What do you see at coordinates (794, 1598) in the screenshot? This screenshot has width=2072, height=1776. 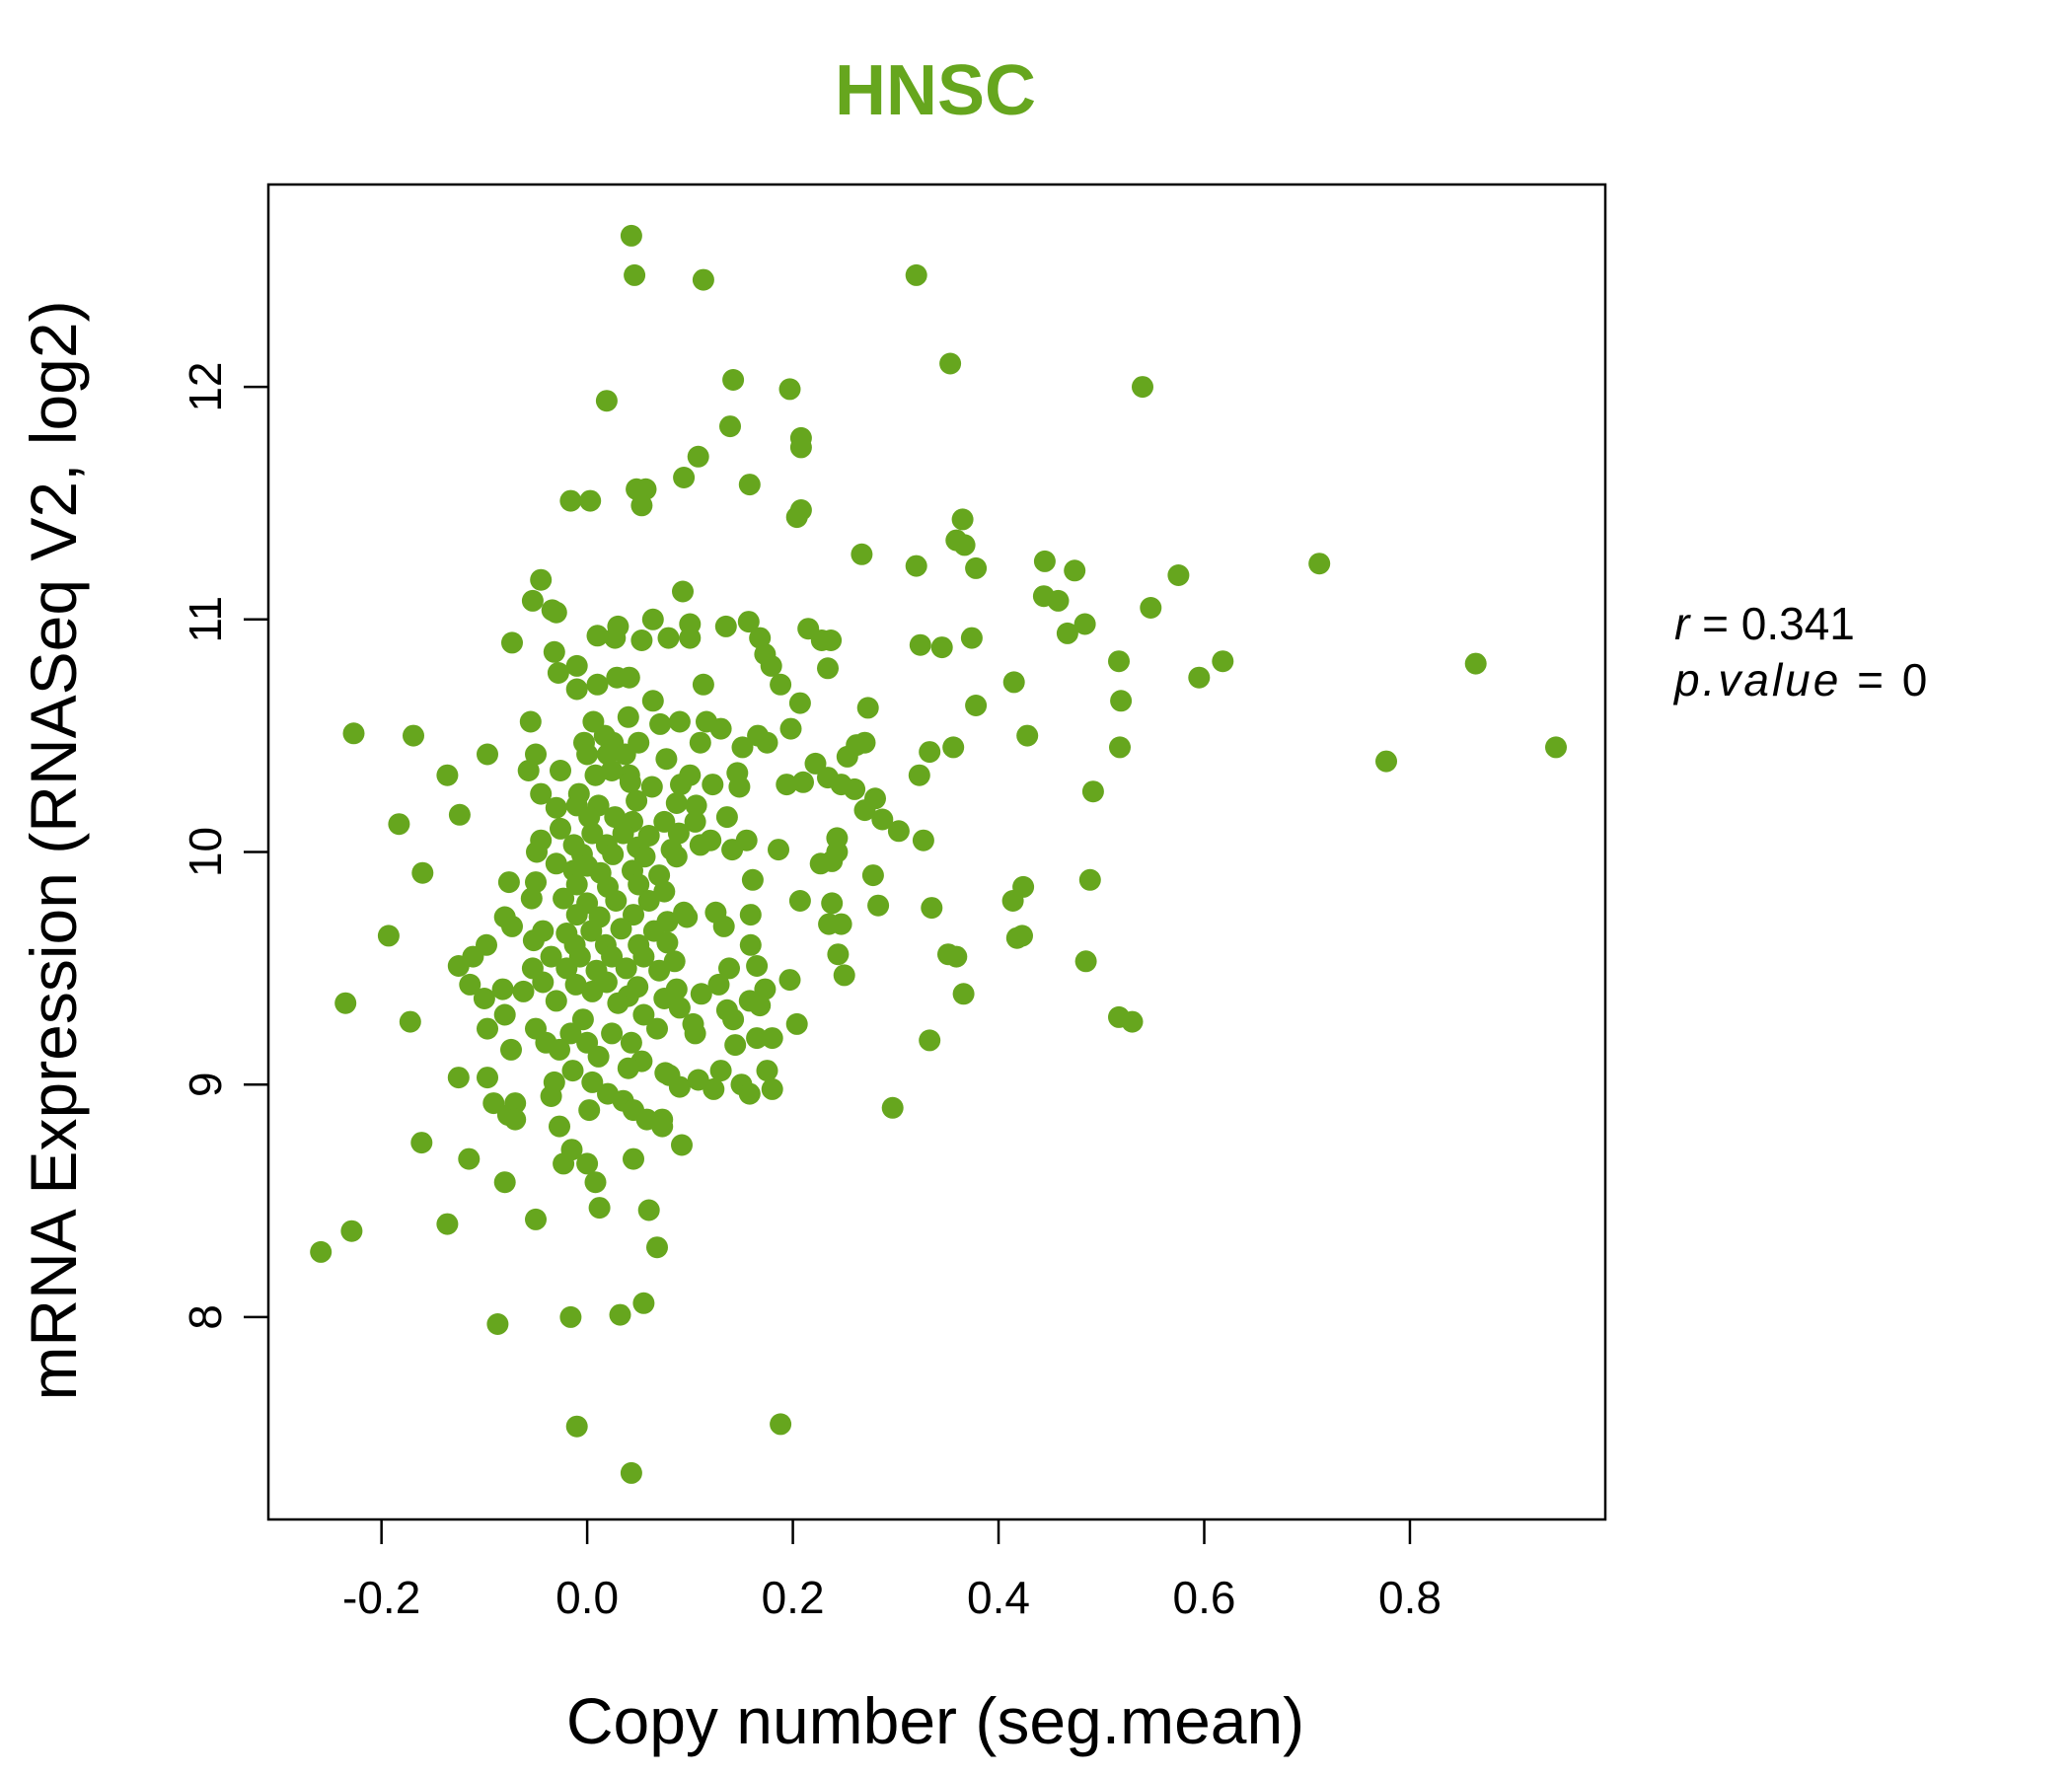 I see `x-tick-label: 0.2` at bounding box center [794, 1598].